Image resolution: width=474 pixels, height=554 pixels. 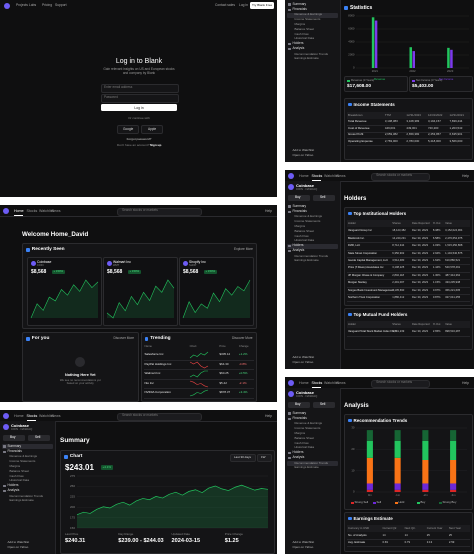 I want to click on nav-link: Log in, so click(x=243, y=5).